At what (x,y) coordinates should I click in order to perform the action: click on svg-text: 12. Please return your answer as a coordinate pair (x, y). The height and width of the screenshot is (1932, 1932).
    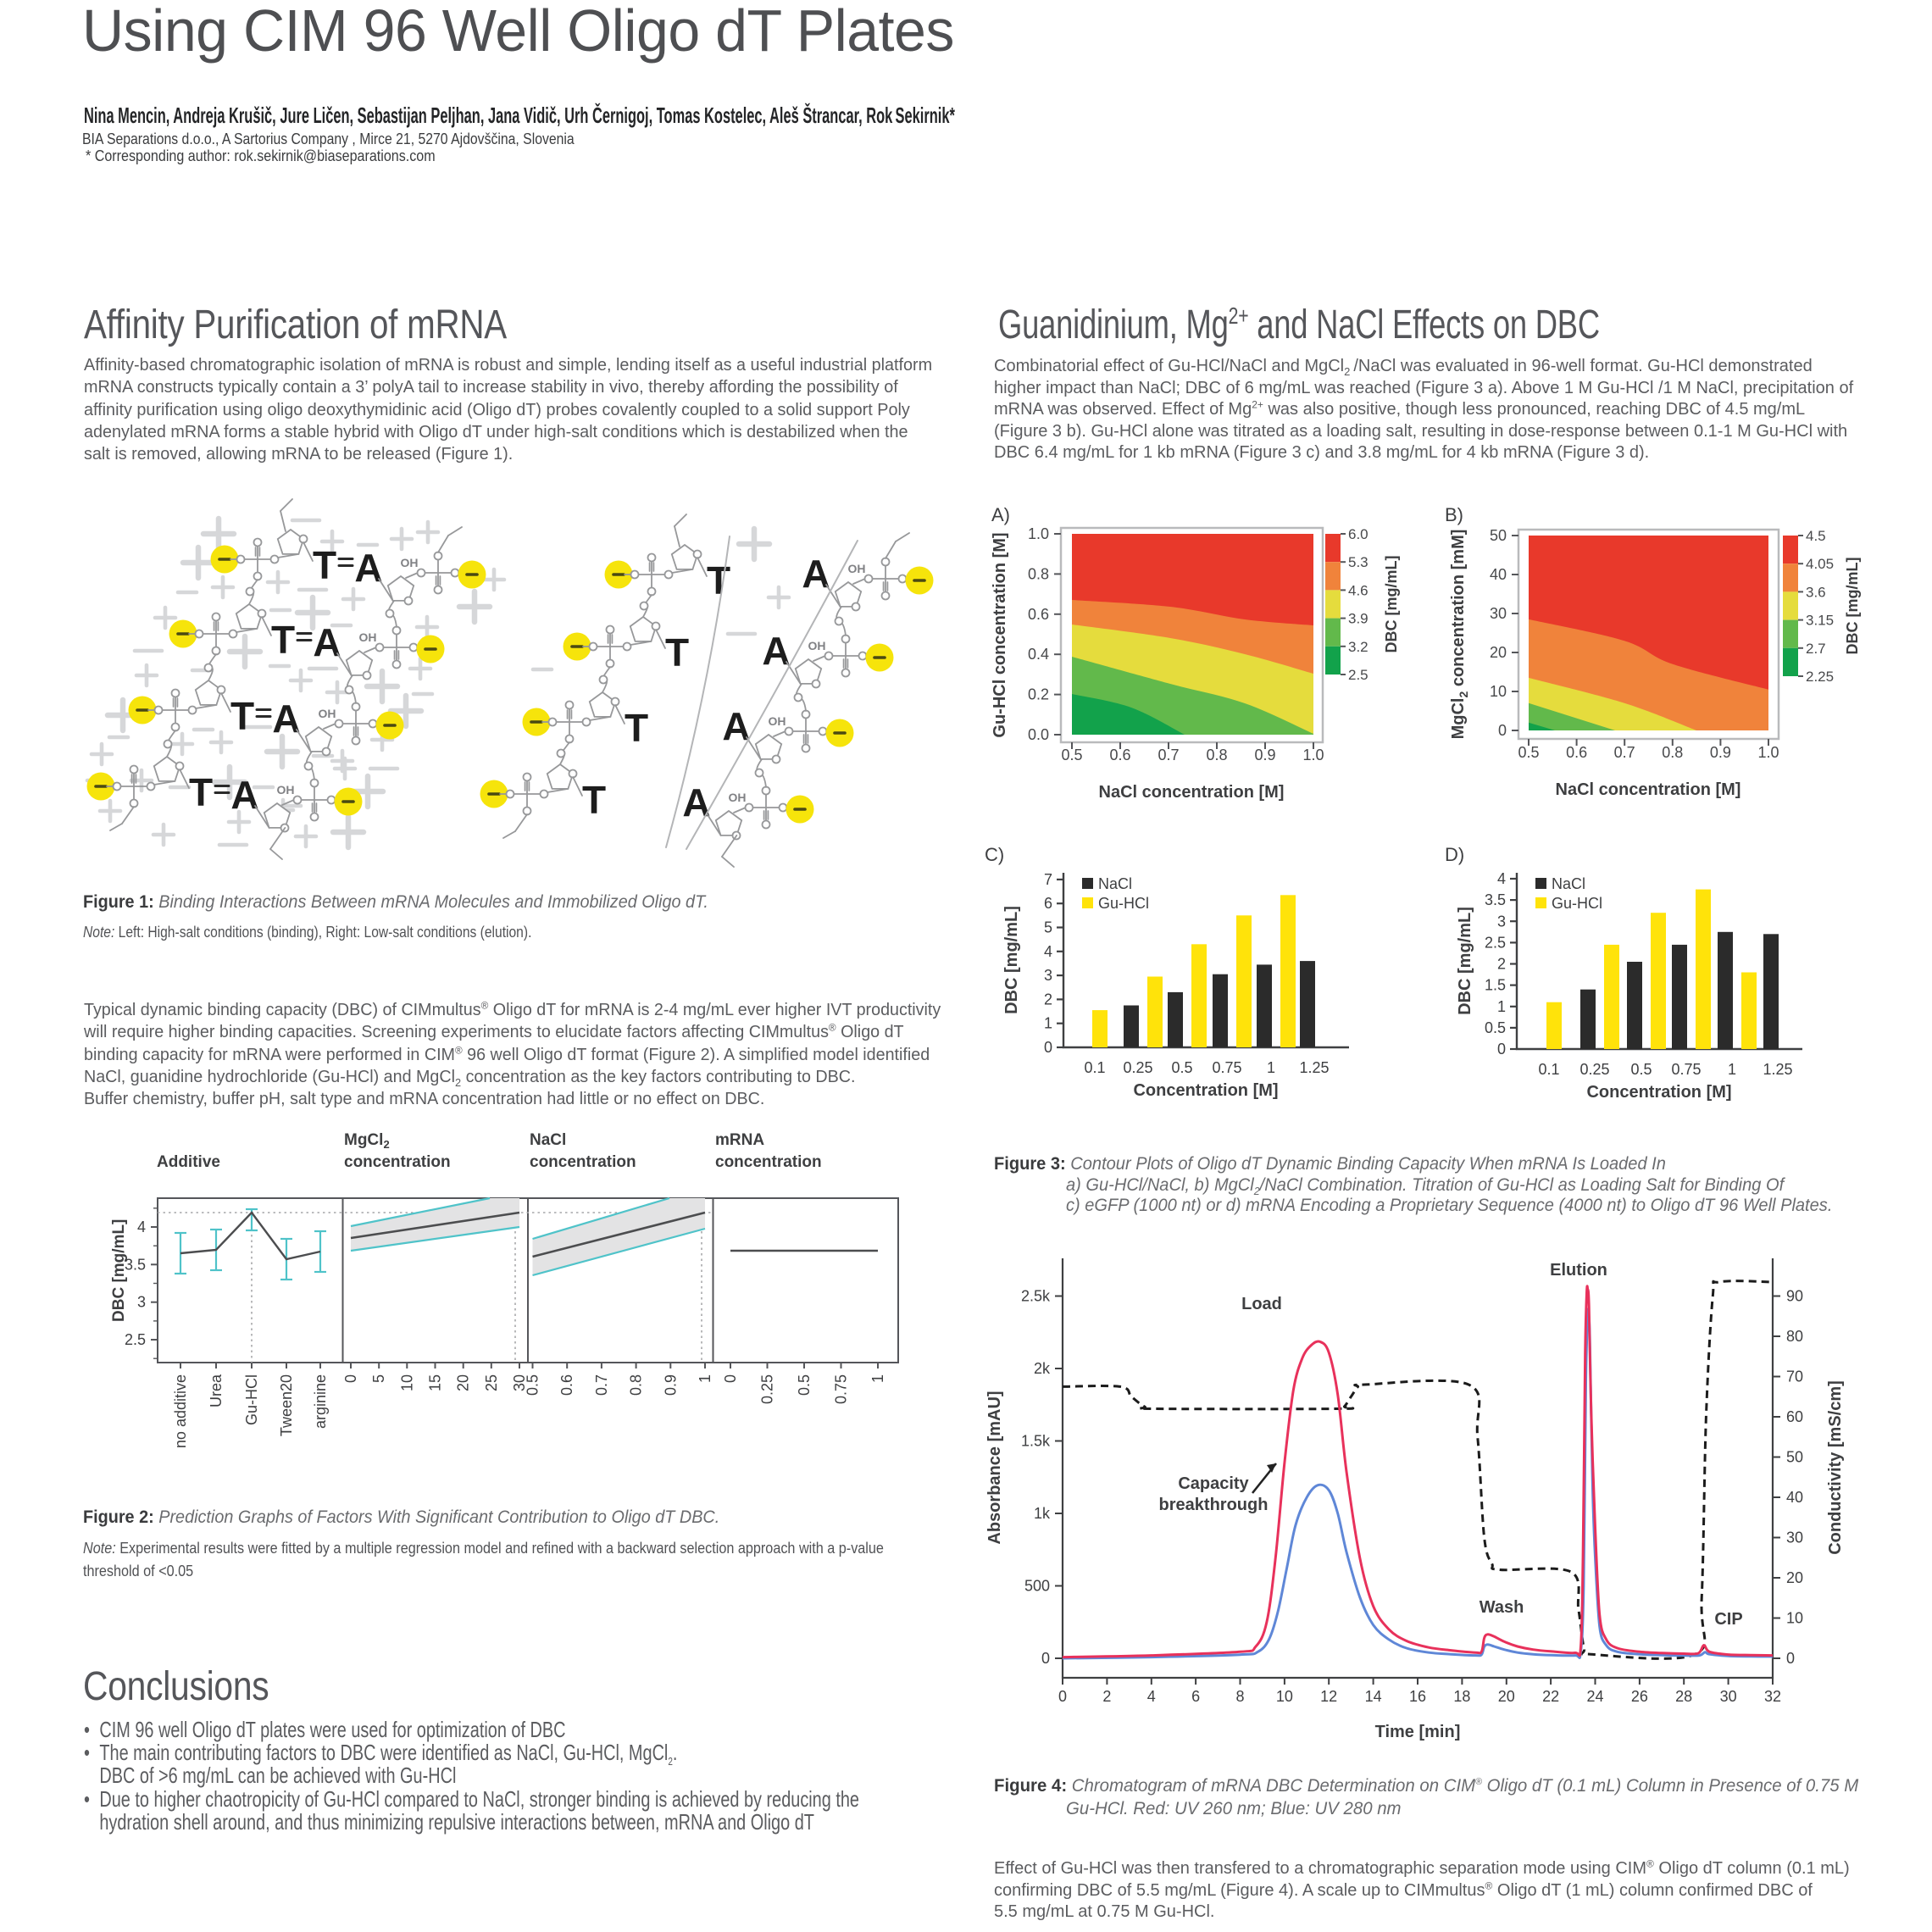
    Looking at the image, I should click on (1328, 1696).